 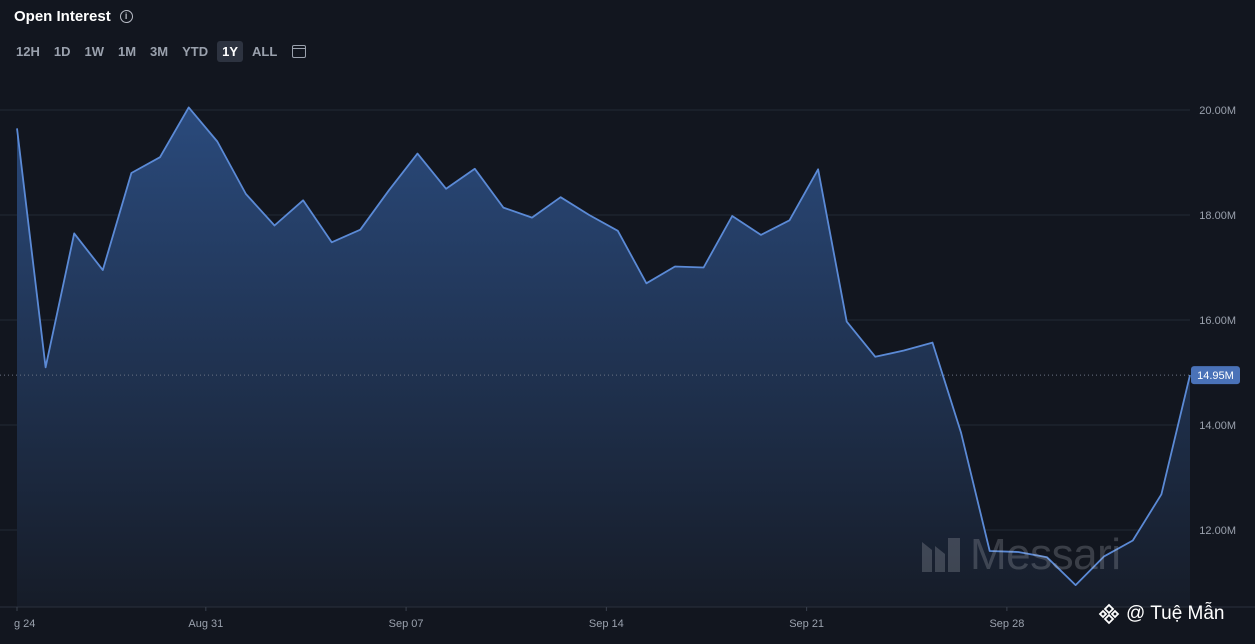 What do you see at coordinates (620, 375) in the screenshot?
I see `badge-layer: 14.95M` at bounding box center [620, 375].